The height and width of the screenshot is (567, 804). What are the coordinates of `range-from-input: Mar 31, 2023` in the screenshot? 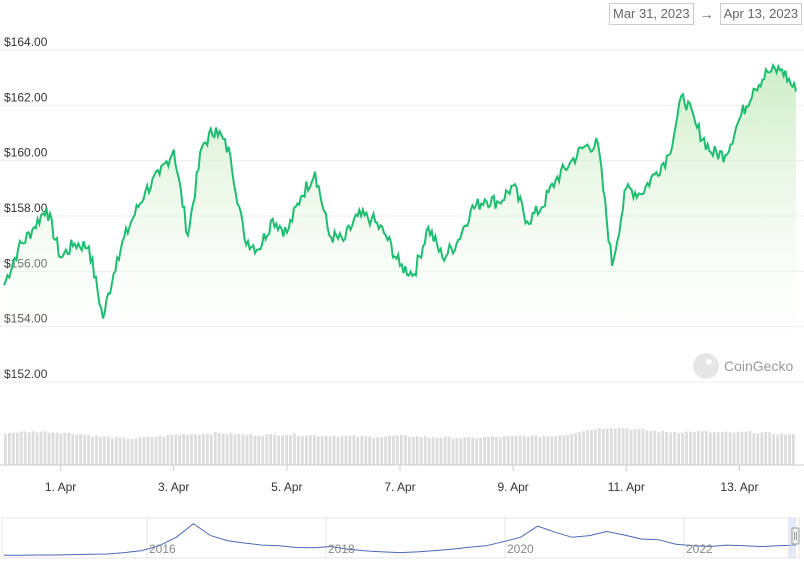 It's located at (651, 14).